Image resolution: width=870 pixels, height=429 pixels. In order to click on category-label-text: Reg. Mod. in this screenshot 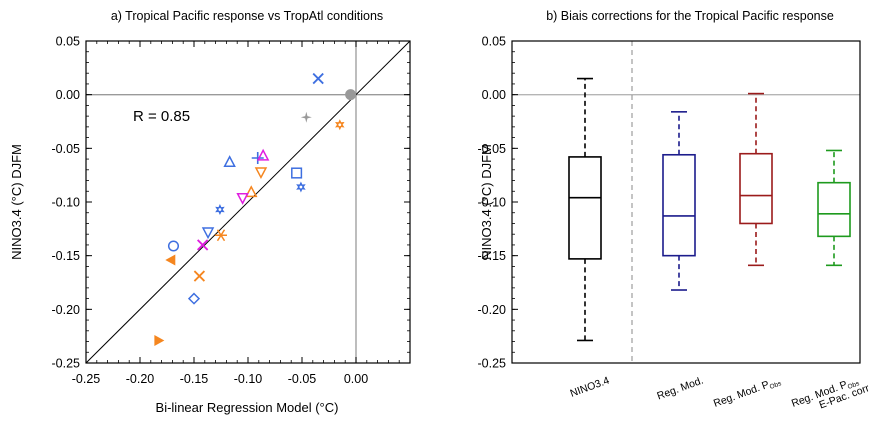, I will do `click(680, 389)`.